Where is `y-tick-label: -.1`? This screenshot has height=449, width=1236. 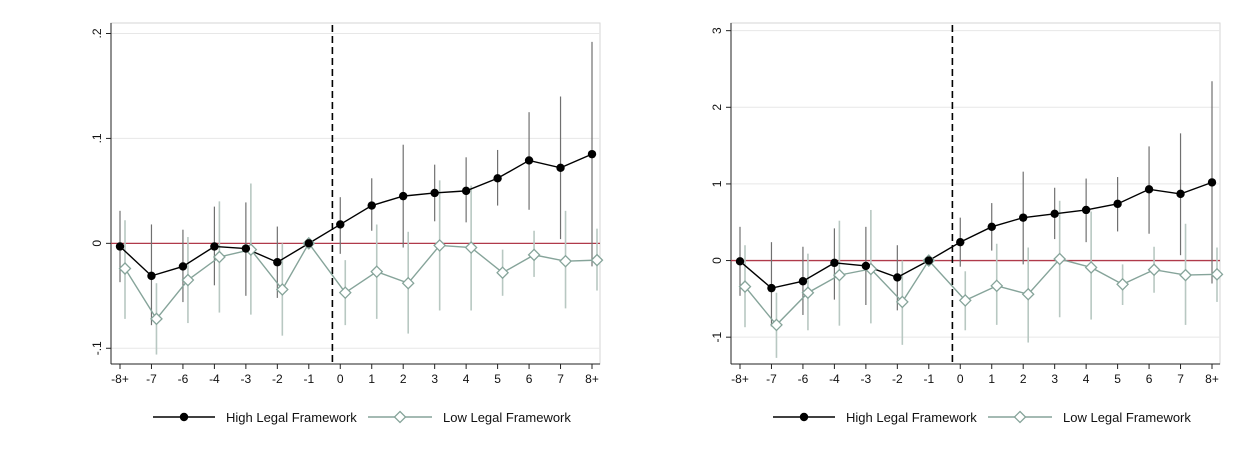 y-tick-label: -.1 is located at coordinates (97, 348).